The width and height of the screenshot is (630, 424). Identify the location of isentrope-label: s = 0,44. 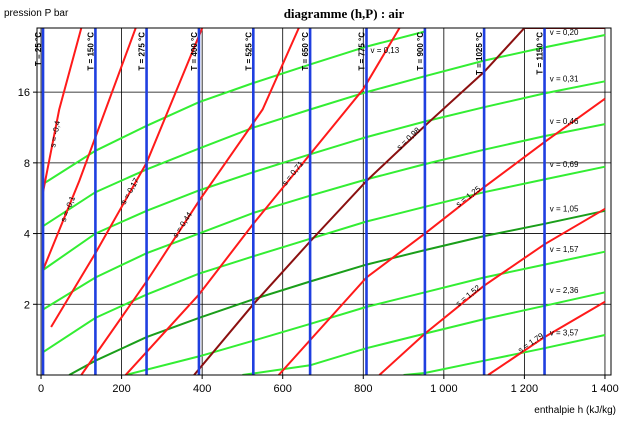
(183, 224).